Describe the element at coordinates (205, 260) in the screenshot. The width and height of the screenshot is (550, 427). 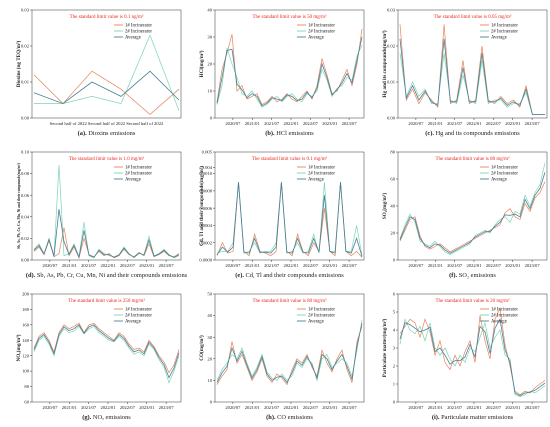
I see `y-tick-label: 0.0000` at that location.